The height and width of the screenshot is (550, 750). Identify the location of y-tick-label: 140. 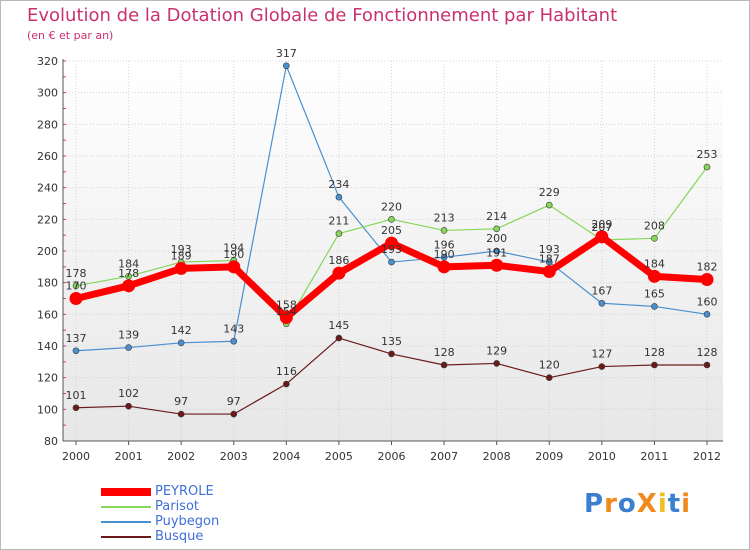
(47, 346).